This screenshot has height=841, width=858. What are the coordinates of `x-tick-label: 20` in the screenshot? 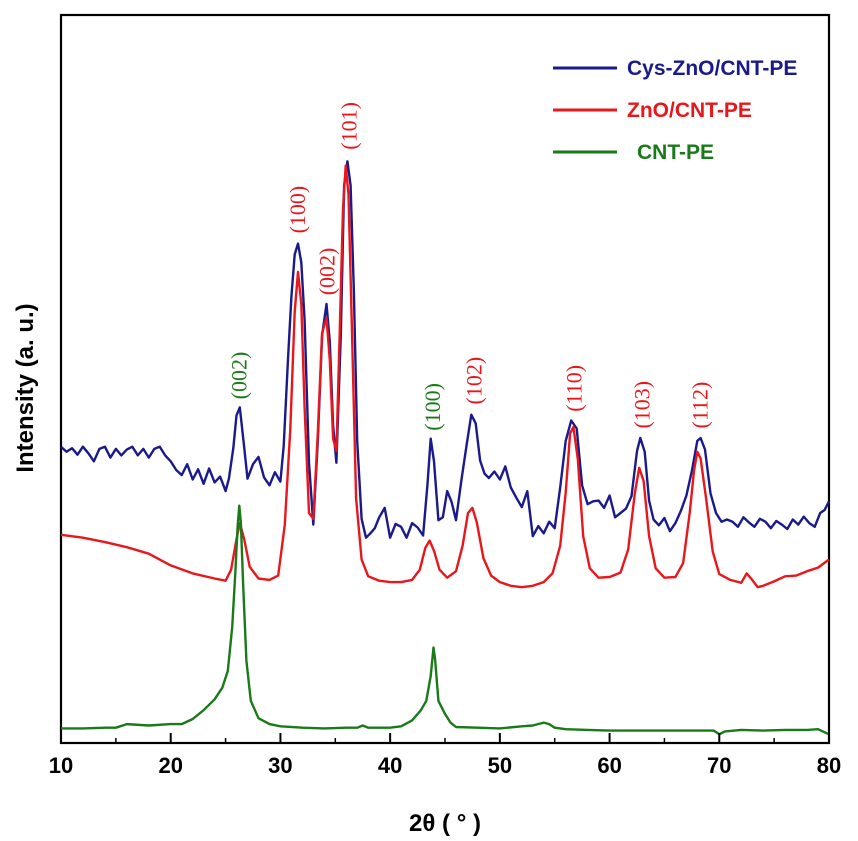 It's located at (170, 765).